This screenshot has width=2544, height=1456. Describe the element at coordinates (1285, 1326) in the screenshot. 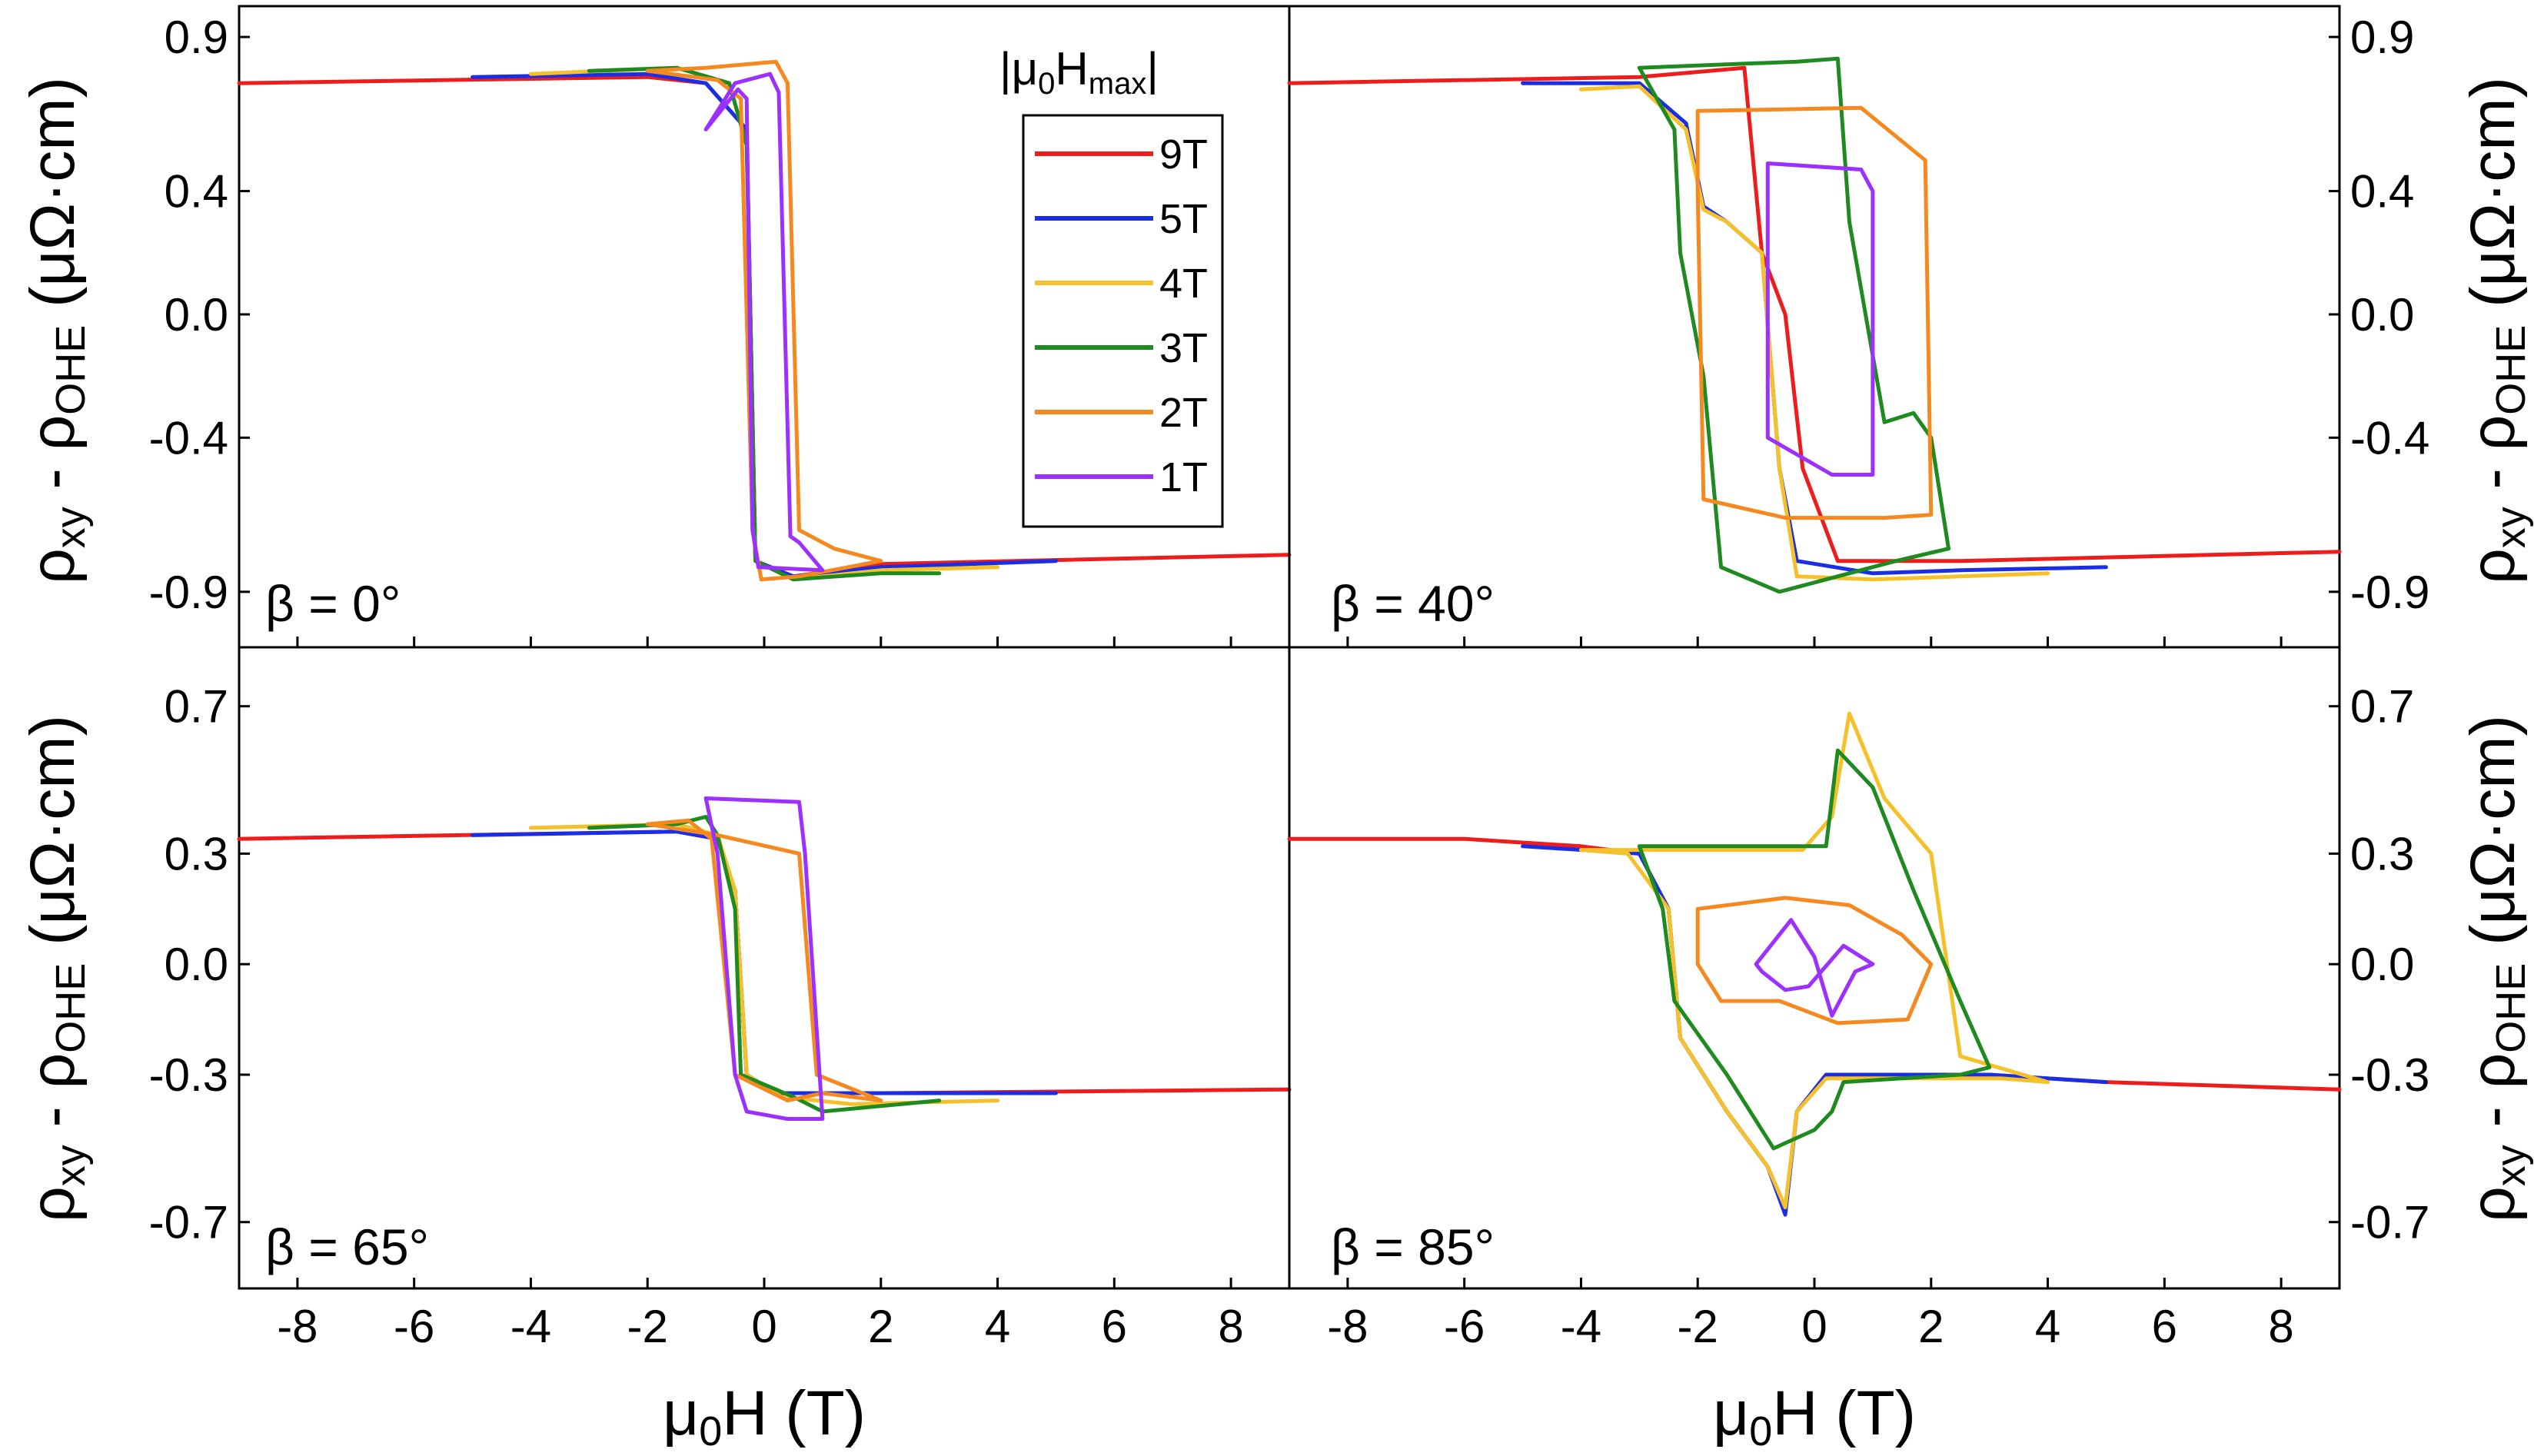

I see `x-ticks: -8 -6 -4 -2 0 2 4 6 8 -8 -6 -4 -2 0 2 4 6 8` at that location.